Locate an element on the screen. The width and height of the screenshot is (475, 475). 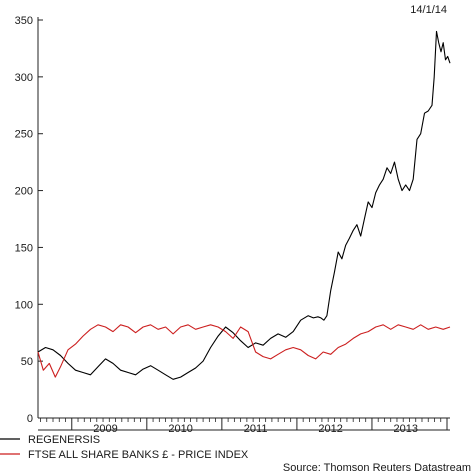
y-tick-label: 250 is located at coordinates (24, 135).